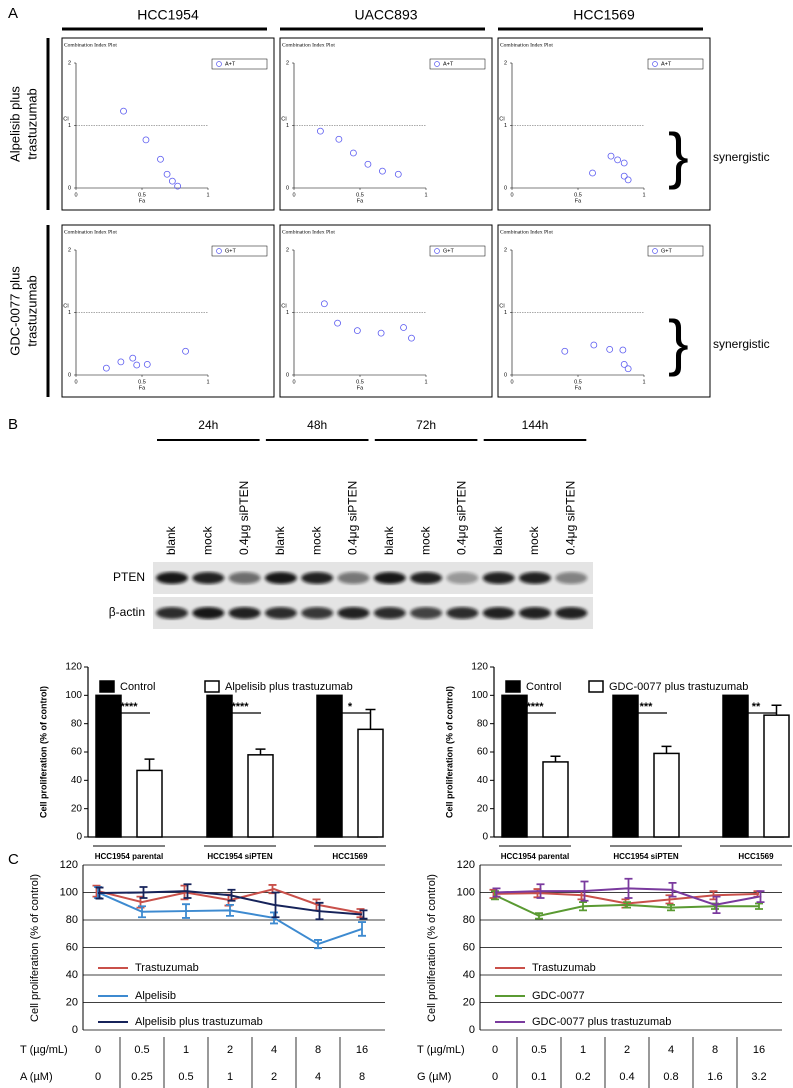 This screenshot has height=1088, width=793. What do you see at coordinates (448, 64) in the screenshot?
I see `legend-label: A+T` at bounding box center [448, 64].